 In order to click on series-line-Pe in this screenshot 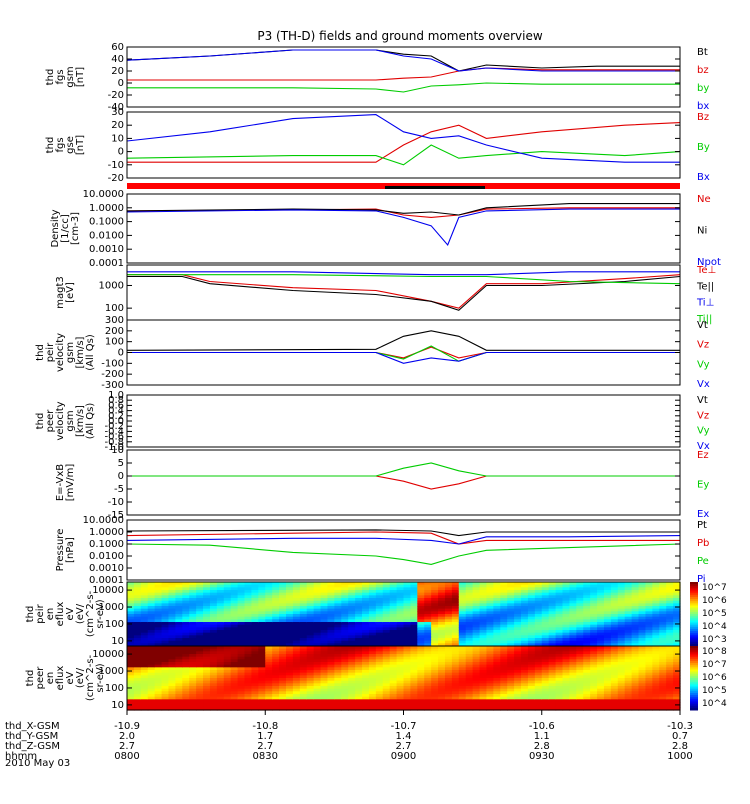, I will do `click(403, 554)`.